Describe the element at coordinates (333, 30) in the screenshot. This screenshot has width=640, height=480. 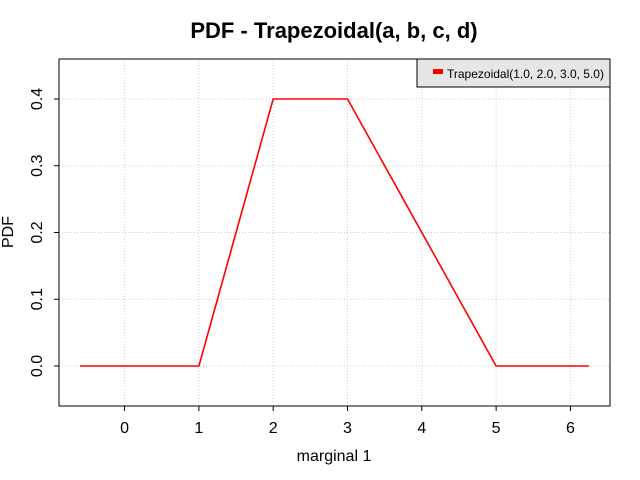
I see `chart-title: PDF - Trapezoidal(a, b, c, d)` at that location.